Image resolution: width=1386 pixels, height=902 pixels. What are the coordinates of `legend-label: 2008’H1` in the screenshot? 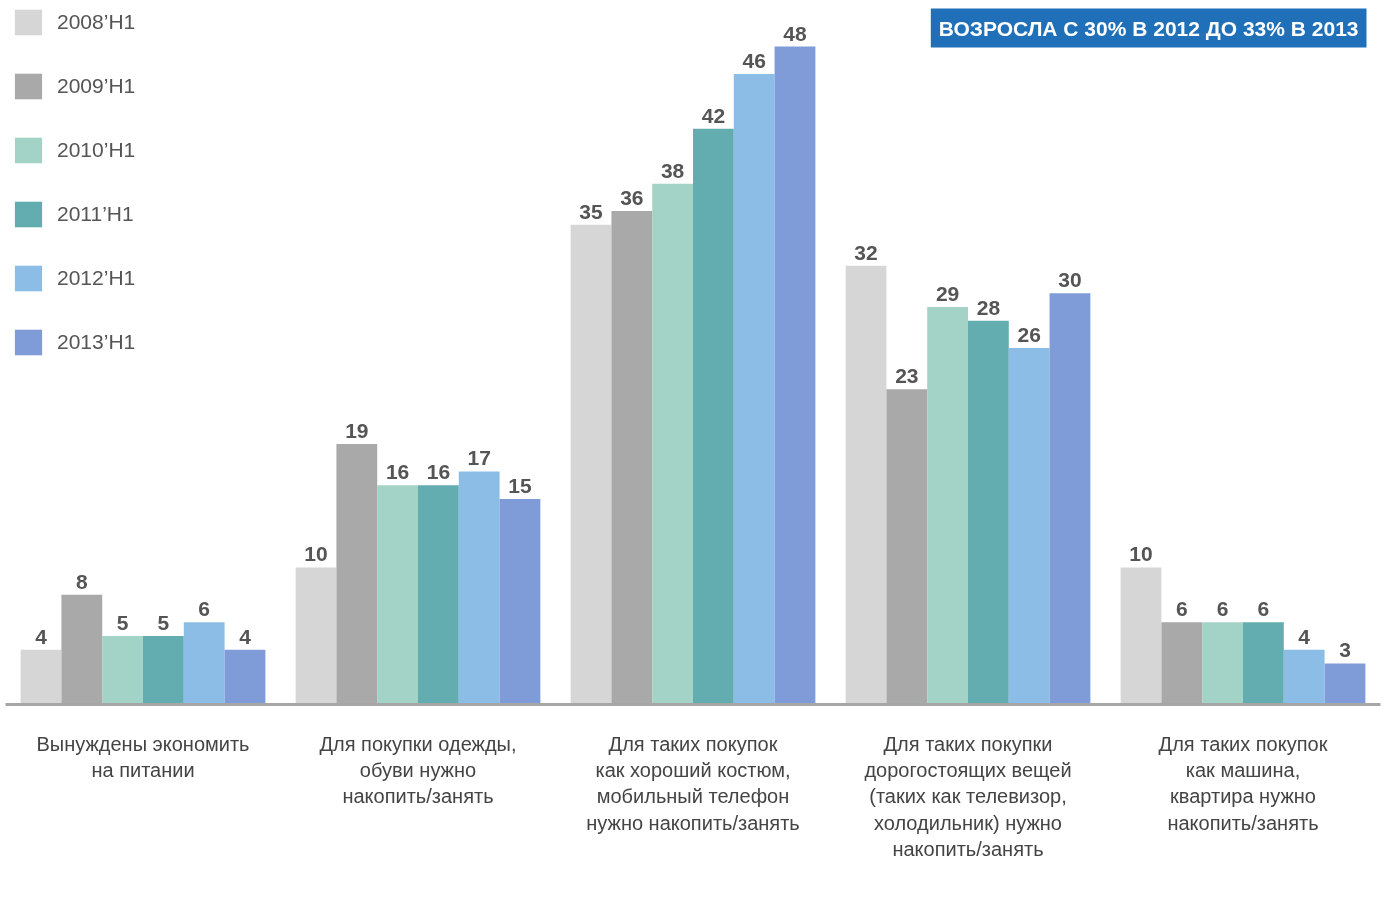 It's located at (96, 22).